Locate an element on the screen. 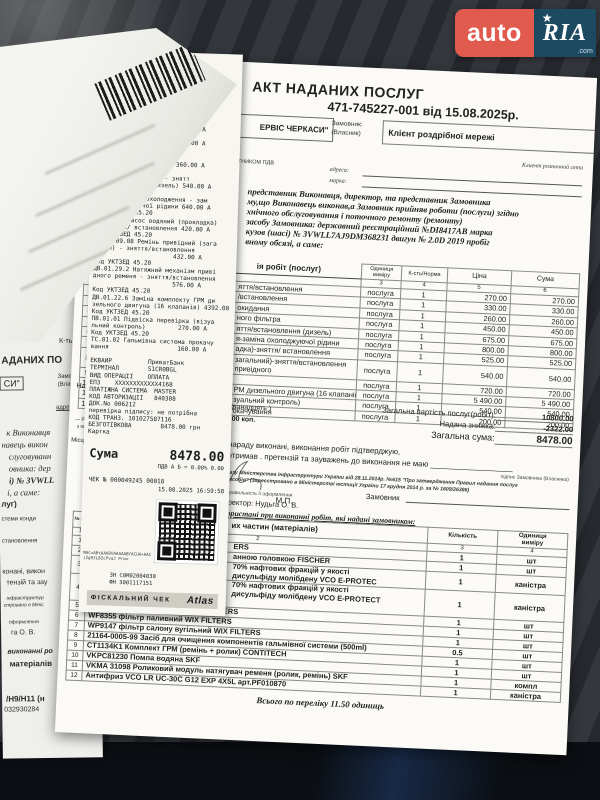 This screenshot has height=800, width=600. act-number: 471-745227-001 від 15.08.2025р. is located at coordinates (423, 111).